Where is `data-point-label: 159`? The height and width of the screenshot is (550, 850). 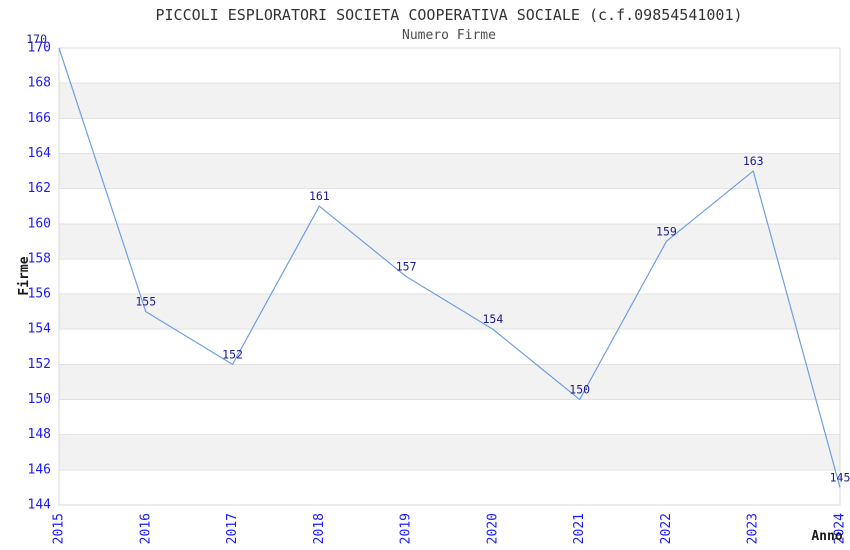
data-point-label: 159 is located at coordinates (666, 231).